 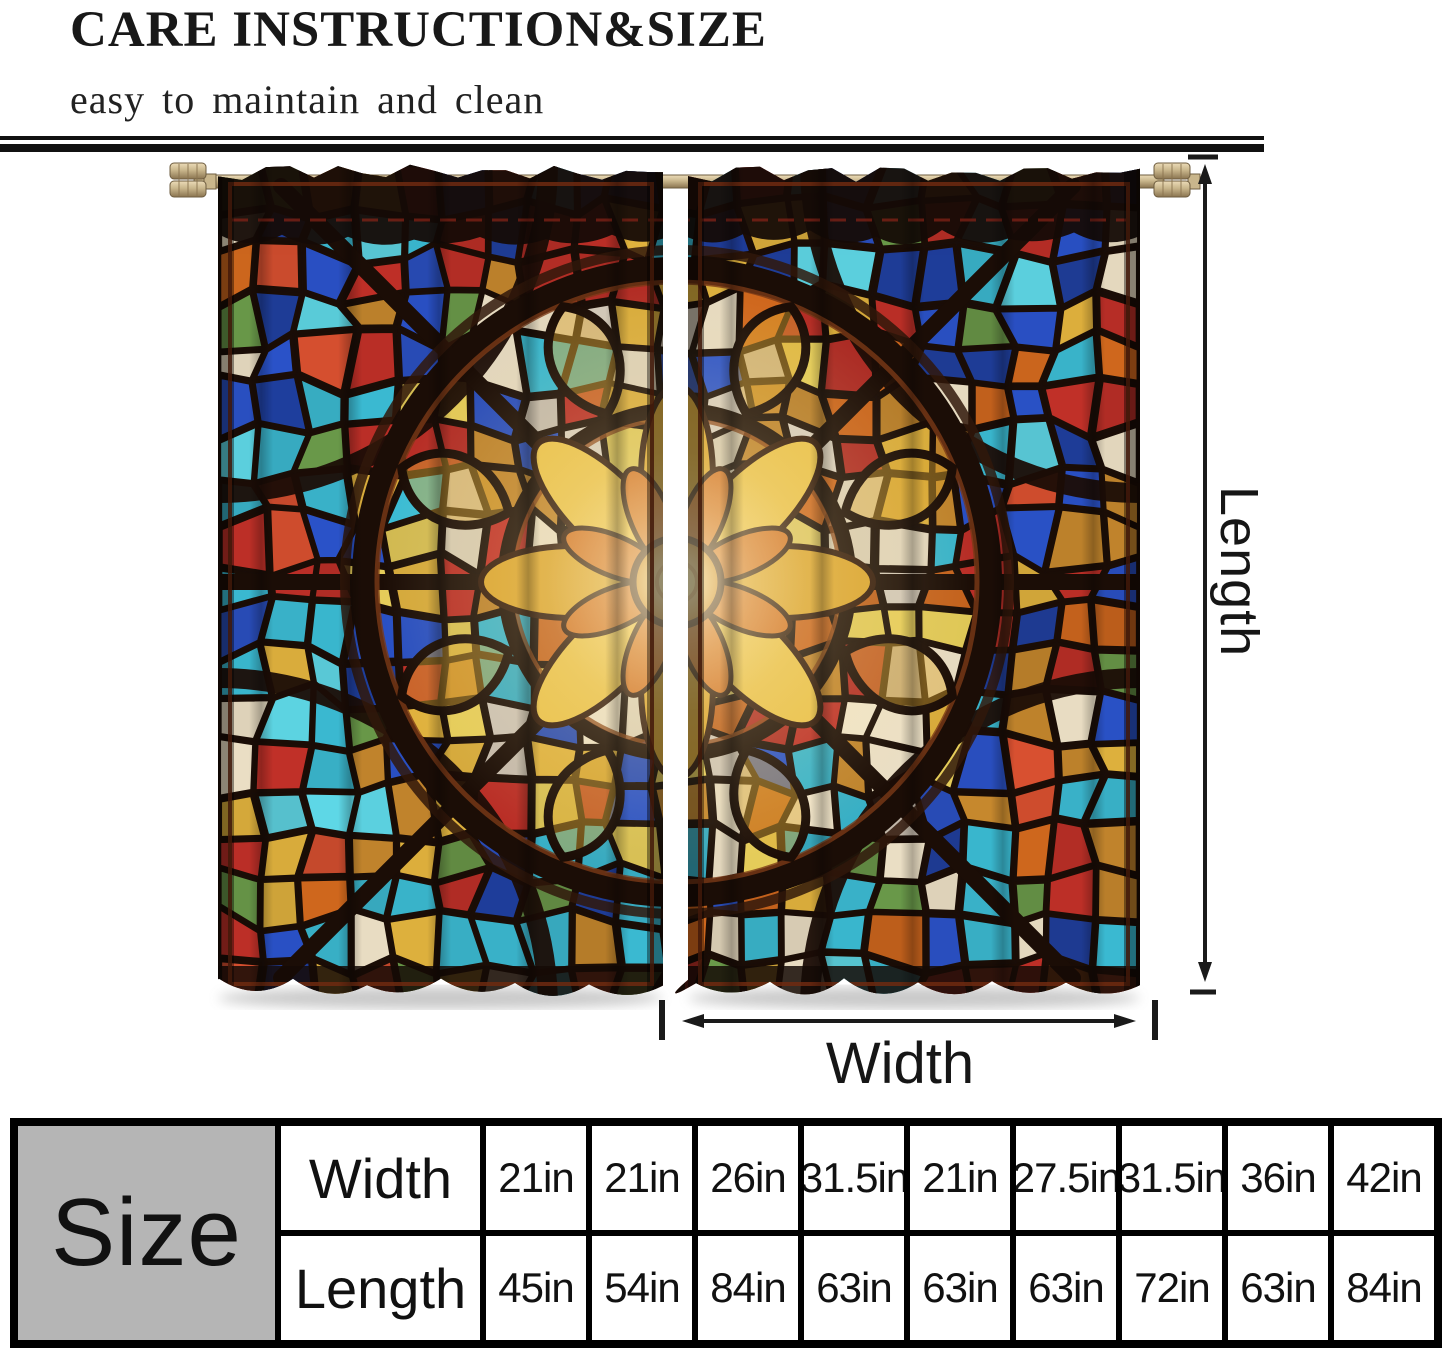 I want to click on page-title: CARE INSTRUCTION&SIZE, so click(x=418, y=30).